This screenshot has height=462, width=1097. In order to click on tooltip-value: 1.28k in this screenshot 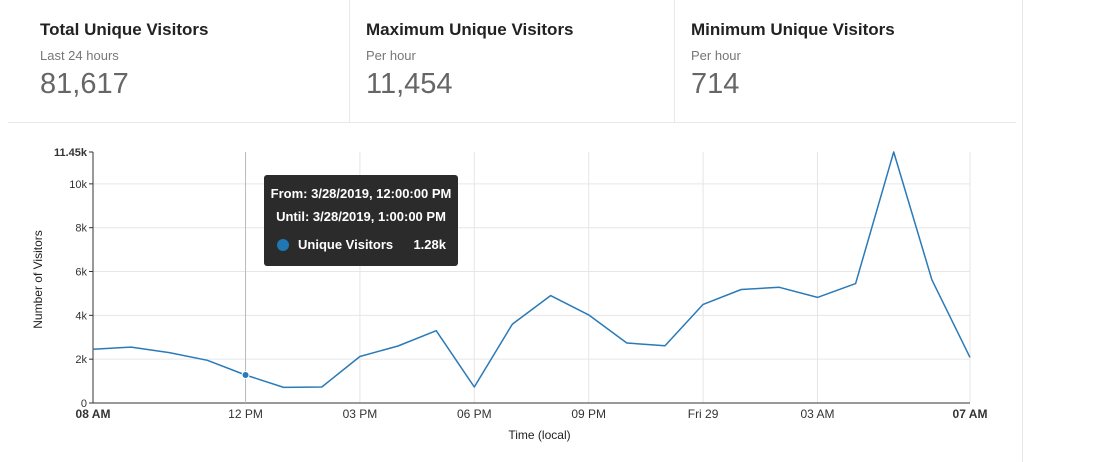, I will do `click(429, 244)`.